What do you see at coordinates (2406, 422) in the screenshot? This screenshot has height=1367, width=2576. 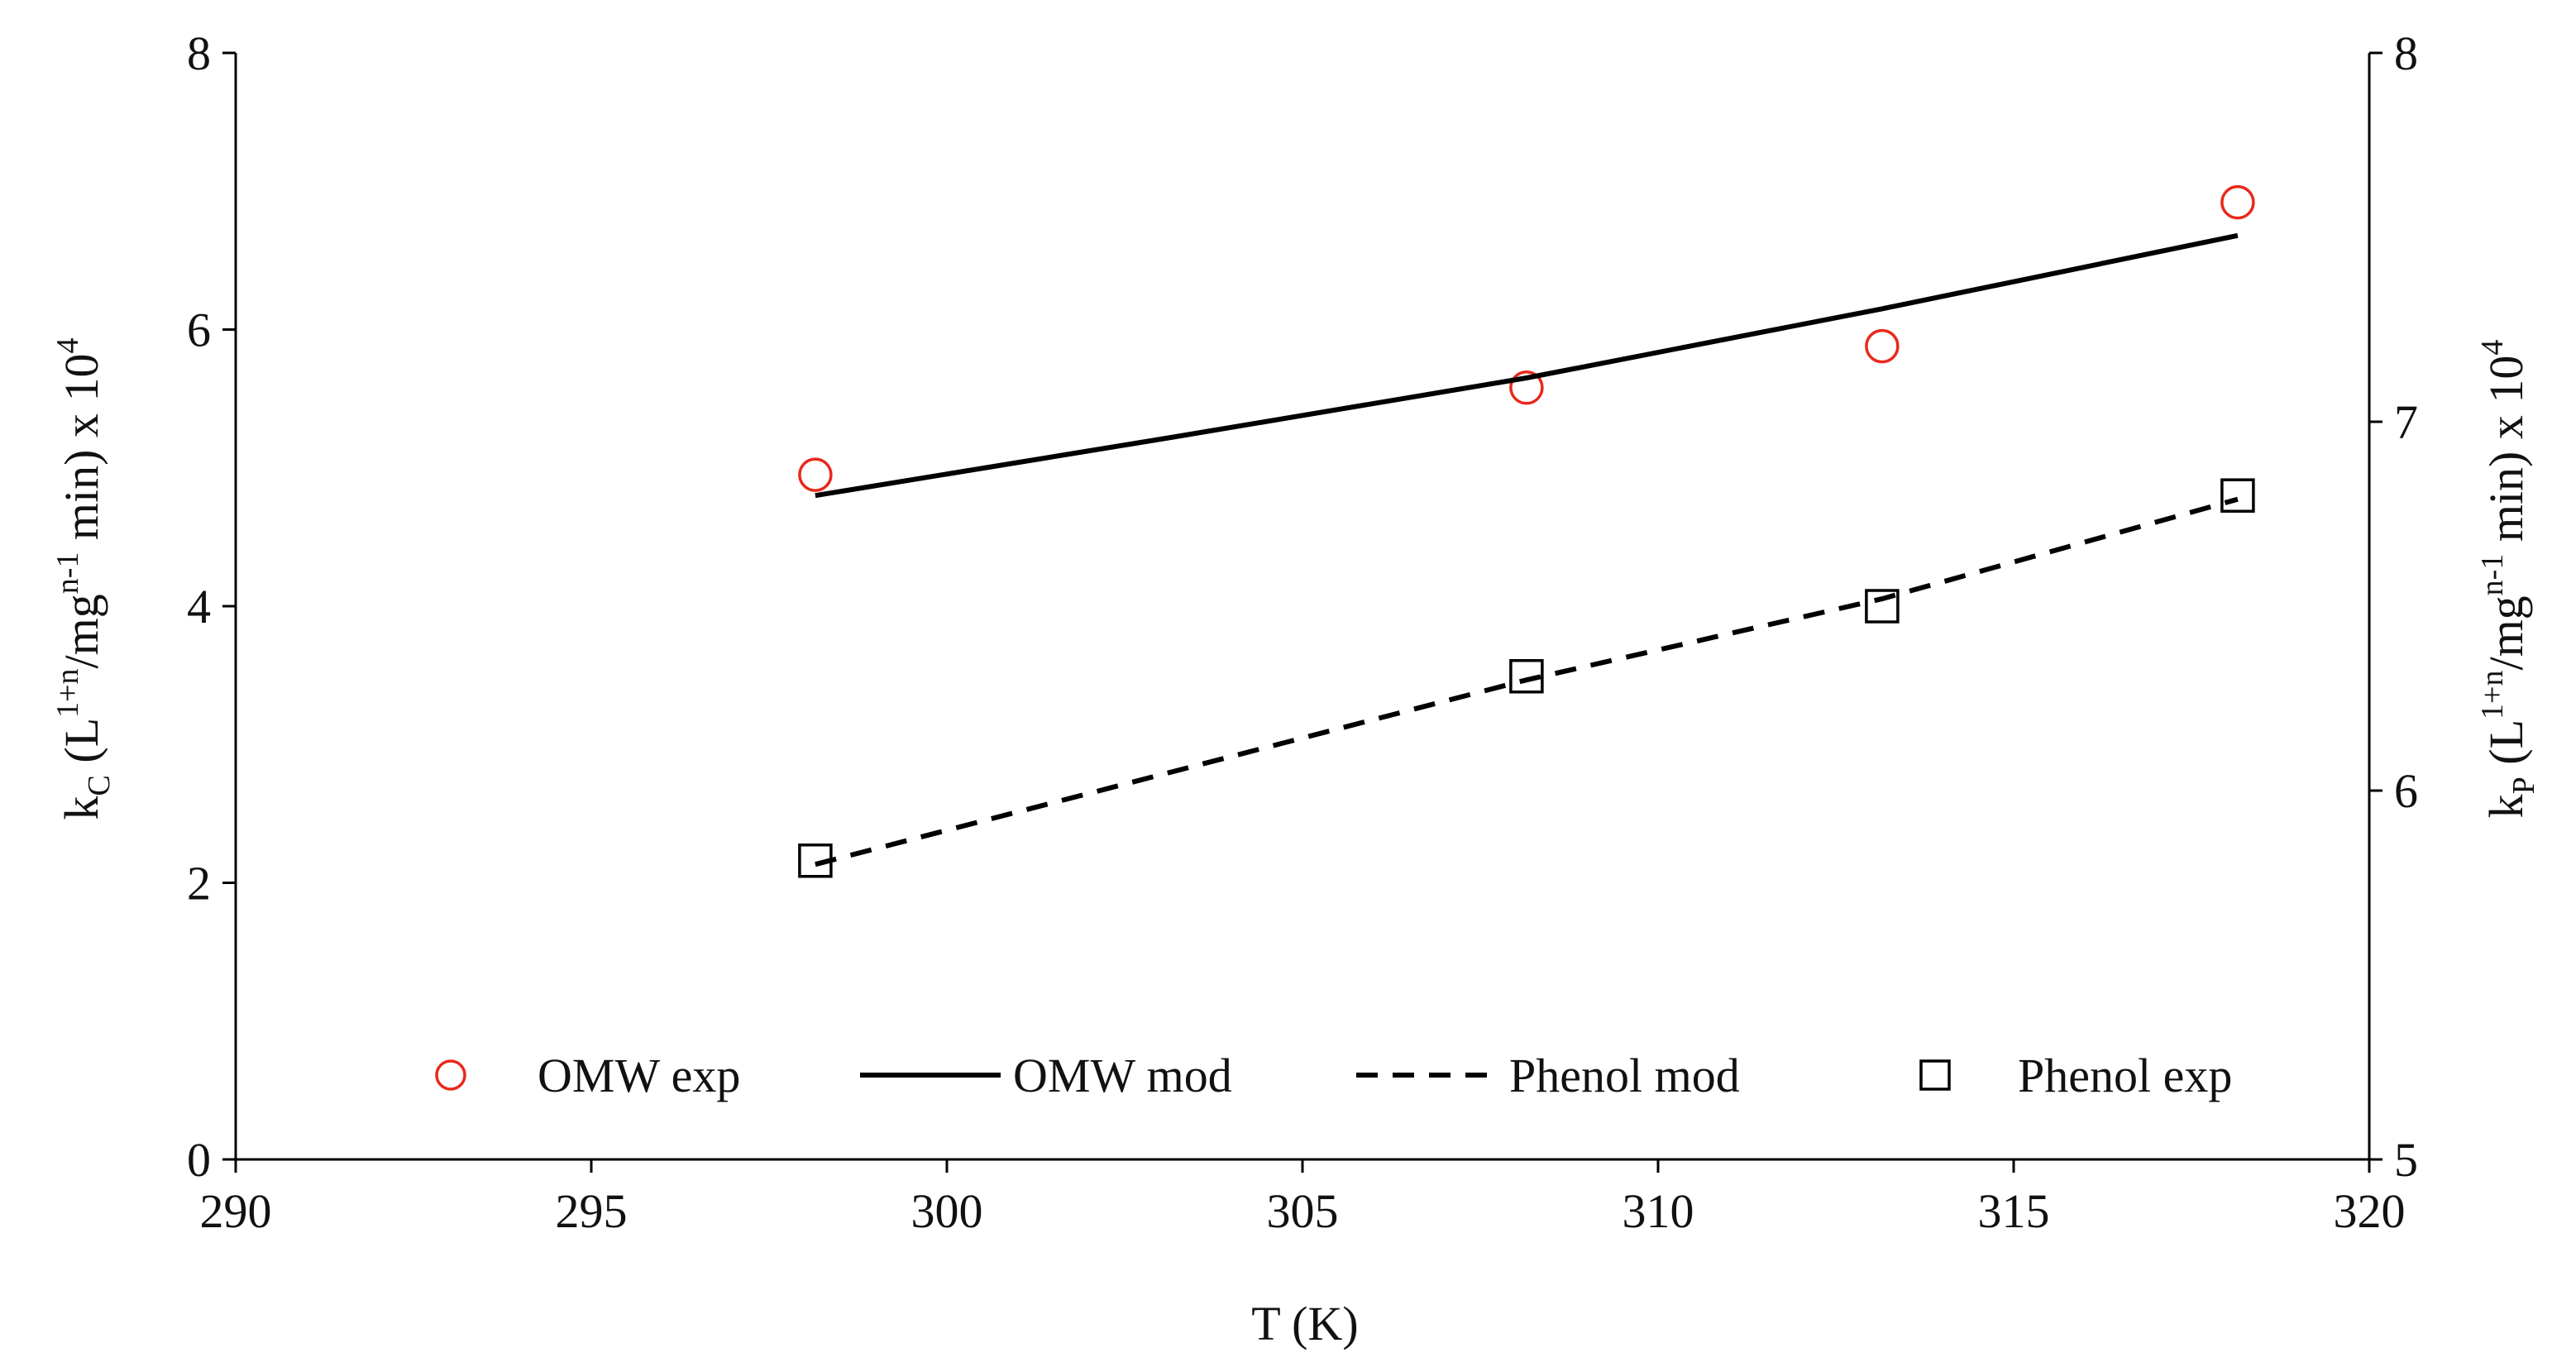 I see `y-right-tick-label: 7` at bounding box center [2406, 422].